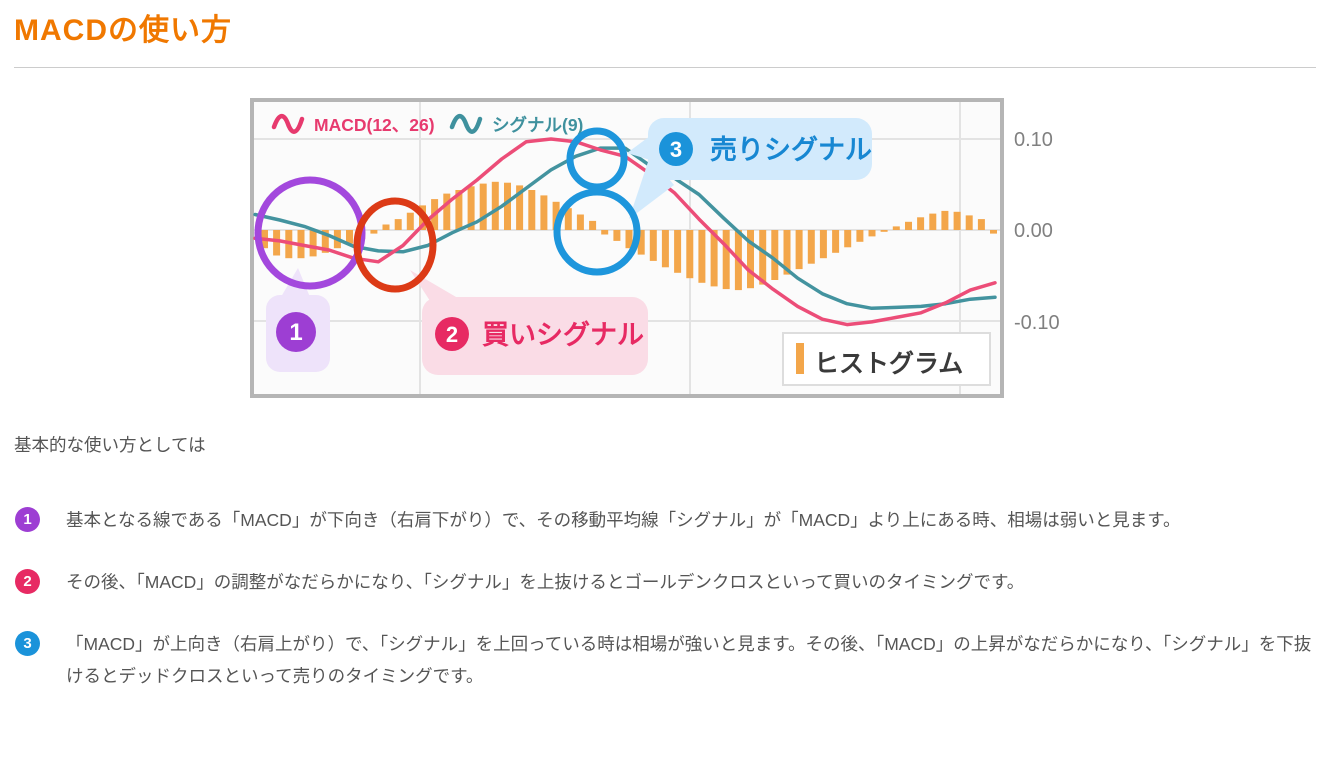 The height and width of the screenshot is (768, 1330). I want to click on bubble-3-number: 3, so click(676, 149).